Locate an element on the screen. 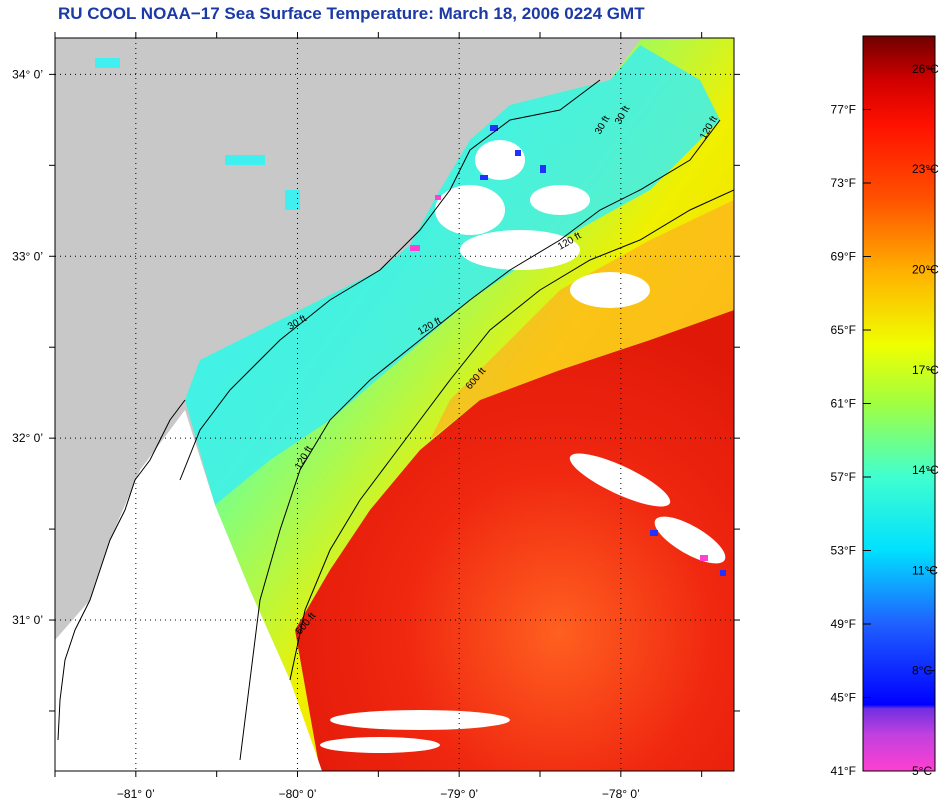 Image resolution: width=952 pixels, height=806 pixels. fahrenheit-label: 45°F is located at coordinates (843, 698).